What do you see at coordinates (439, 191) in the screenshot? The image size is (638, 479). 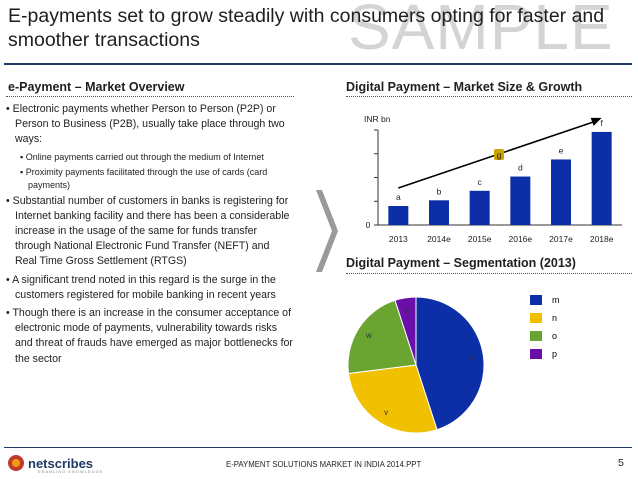 I see `data-label: b` at bounding box center [439, 191].